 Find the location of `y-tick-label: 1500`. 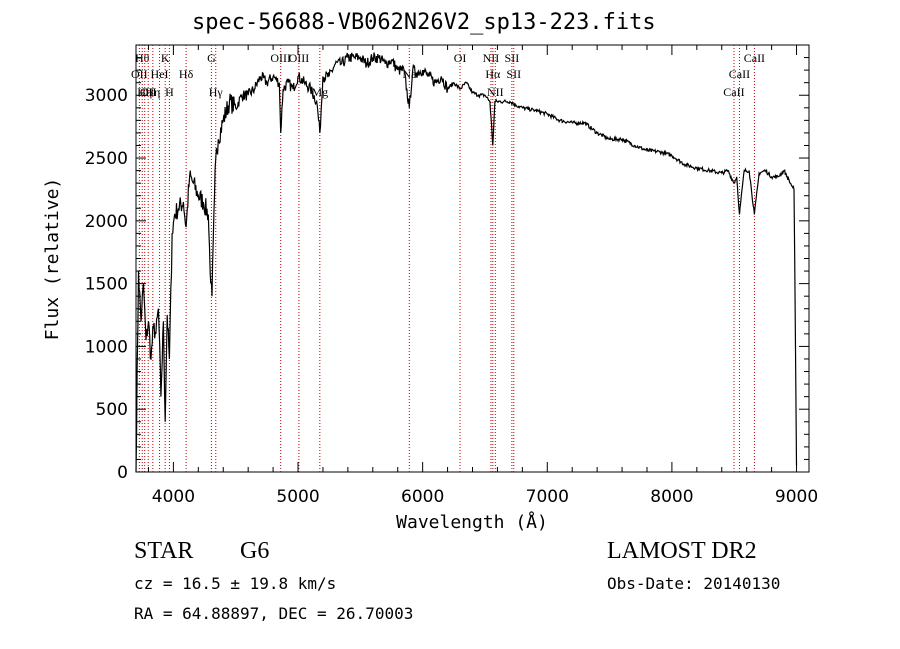

y-tick-label: 1500 is located at coordinates (106, 285).